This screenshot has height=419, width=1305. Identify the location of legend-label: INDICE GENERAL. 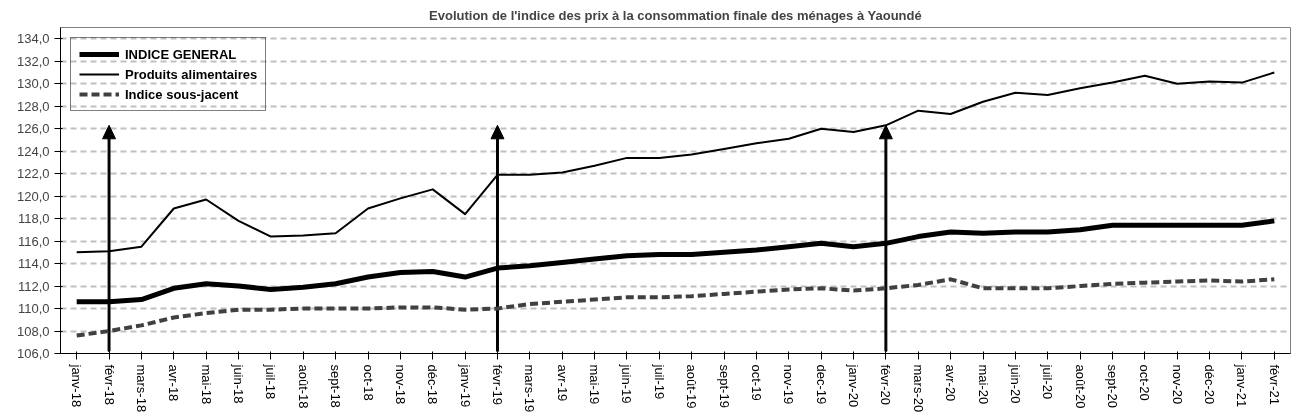
(181, 54).